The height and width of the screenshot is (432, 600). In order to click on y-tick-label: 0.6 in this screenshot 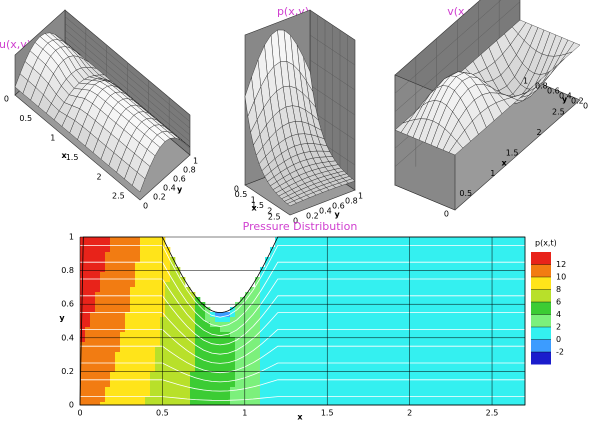, I will do `click(338, 206)`.